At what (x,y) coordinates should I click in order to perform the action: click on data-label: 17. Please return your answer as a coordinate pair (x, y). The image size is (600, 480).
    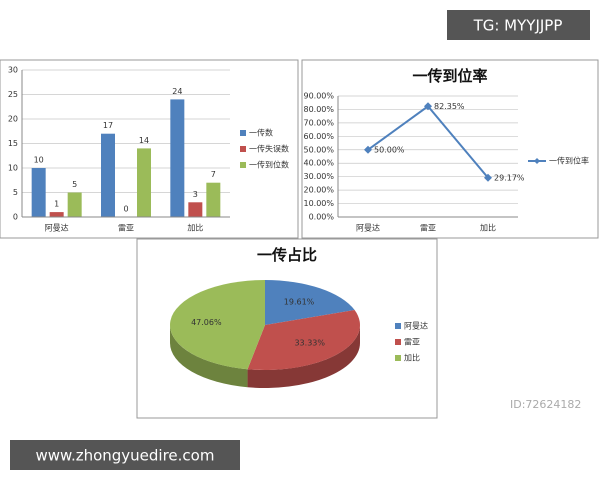
    Looking at the image, I should click on (108, 125).